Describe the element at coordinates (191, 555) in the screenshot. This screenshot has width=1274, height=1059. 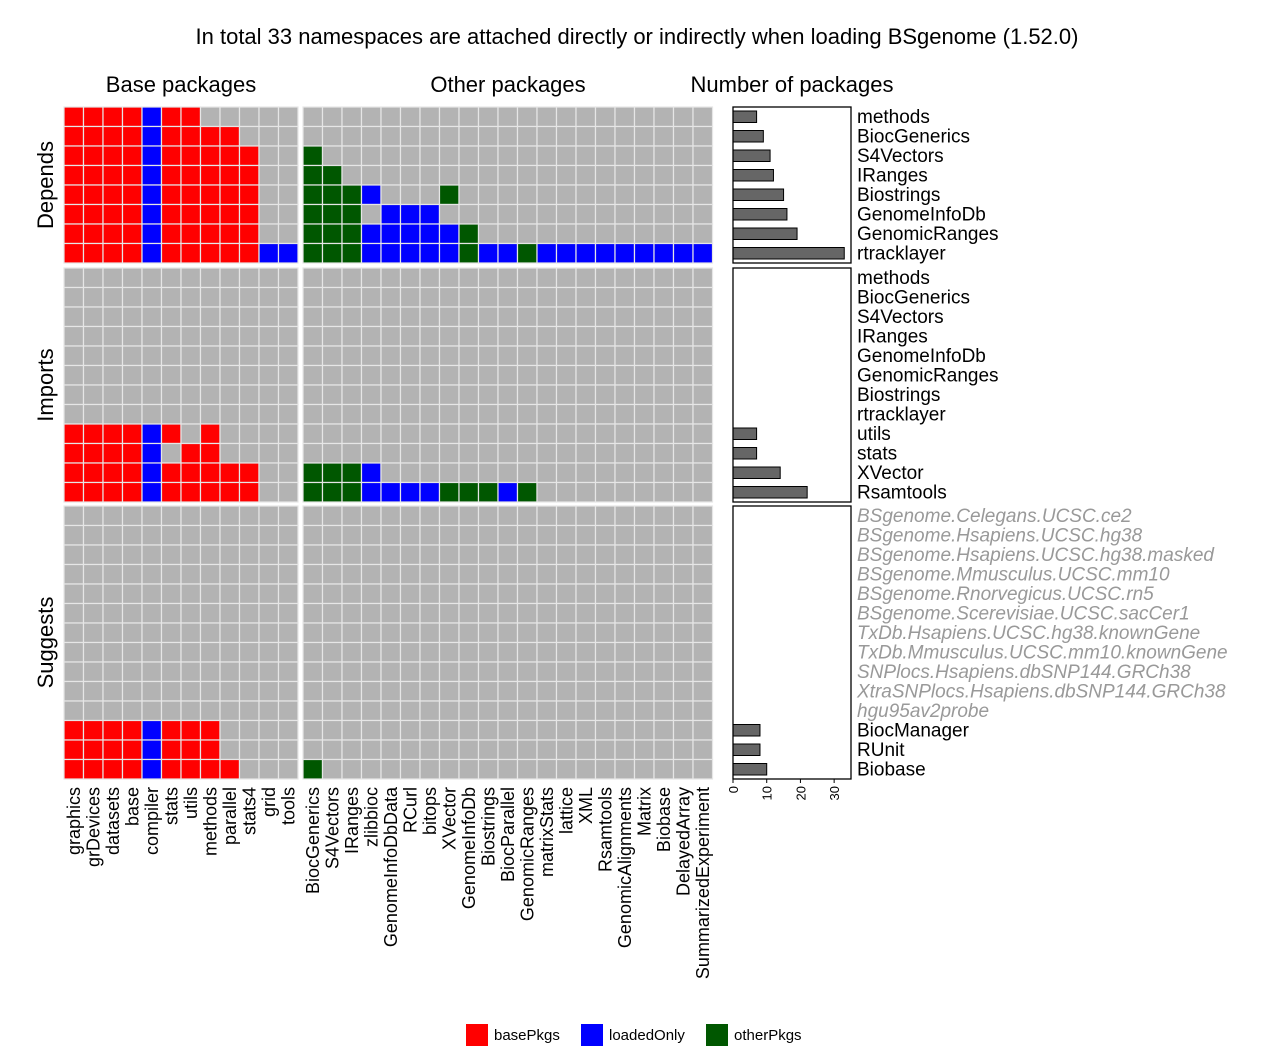
I see `cell-suggests-bsgenome-hsapiens-ucsc-hg38-masked-utils` at that location.